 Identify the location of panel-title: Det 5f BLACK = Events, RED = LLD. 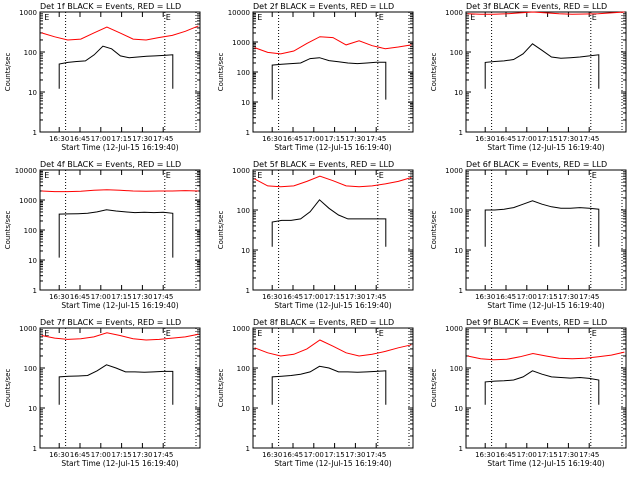
(323, 164).